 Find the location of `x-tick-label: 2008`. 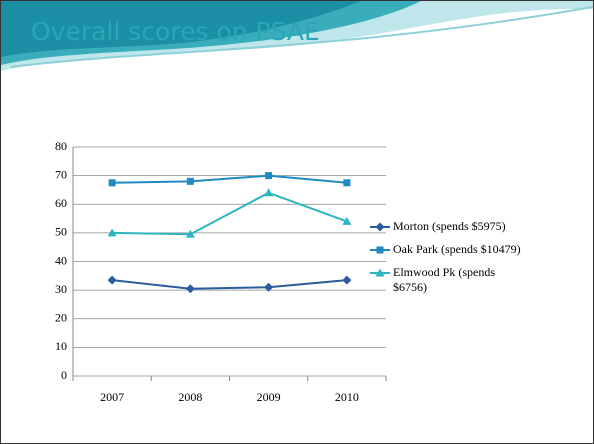

x-tick-label: 2008 is located at coordinates (190, 397).